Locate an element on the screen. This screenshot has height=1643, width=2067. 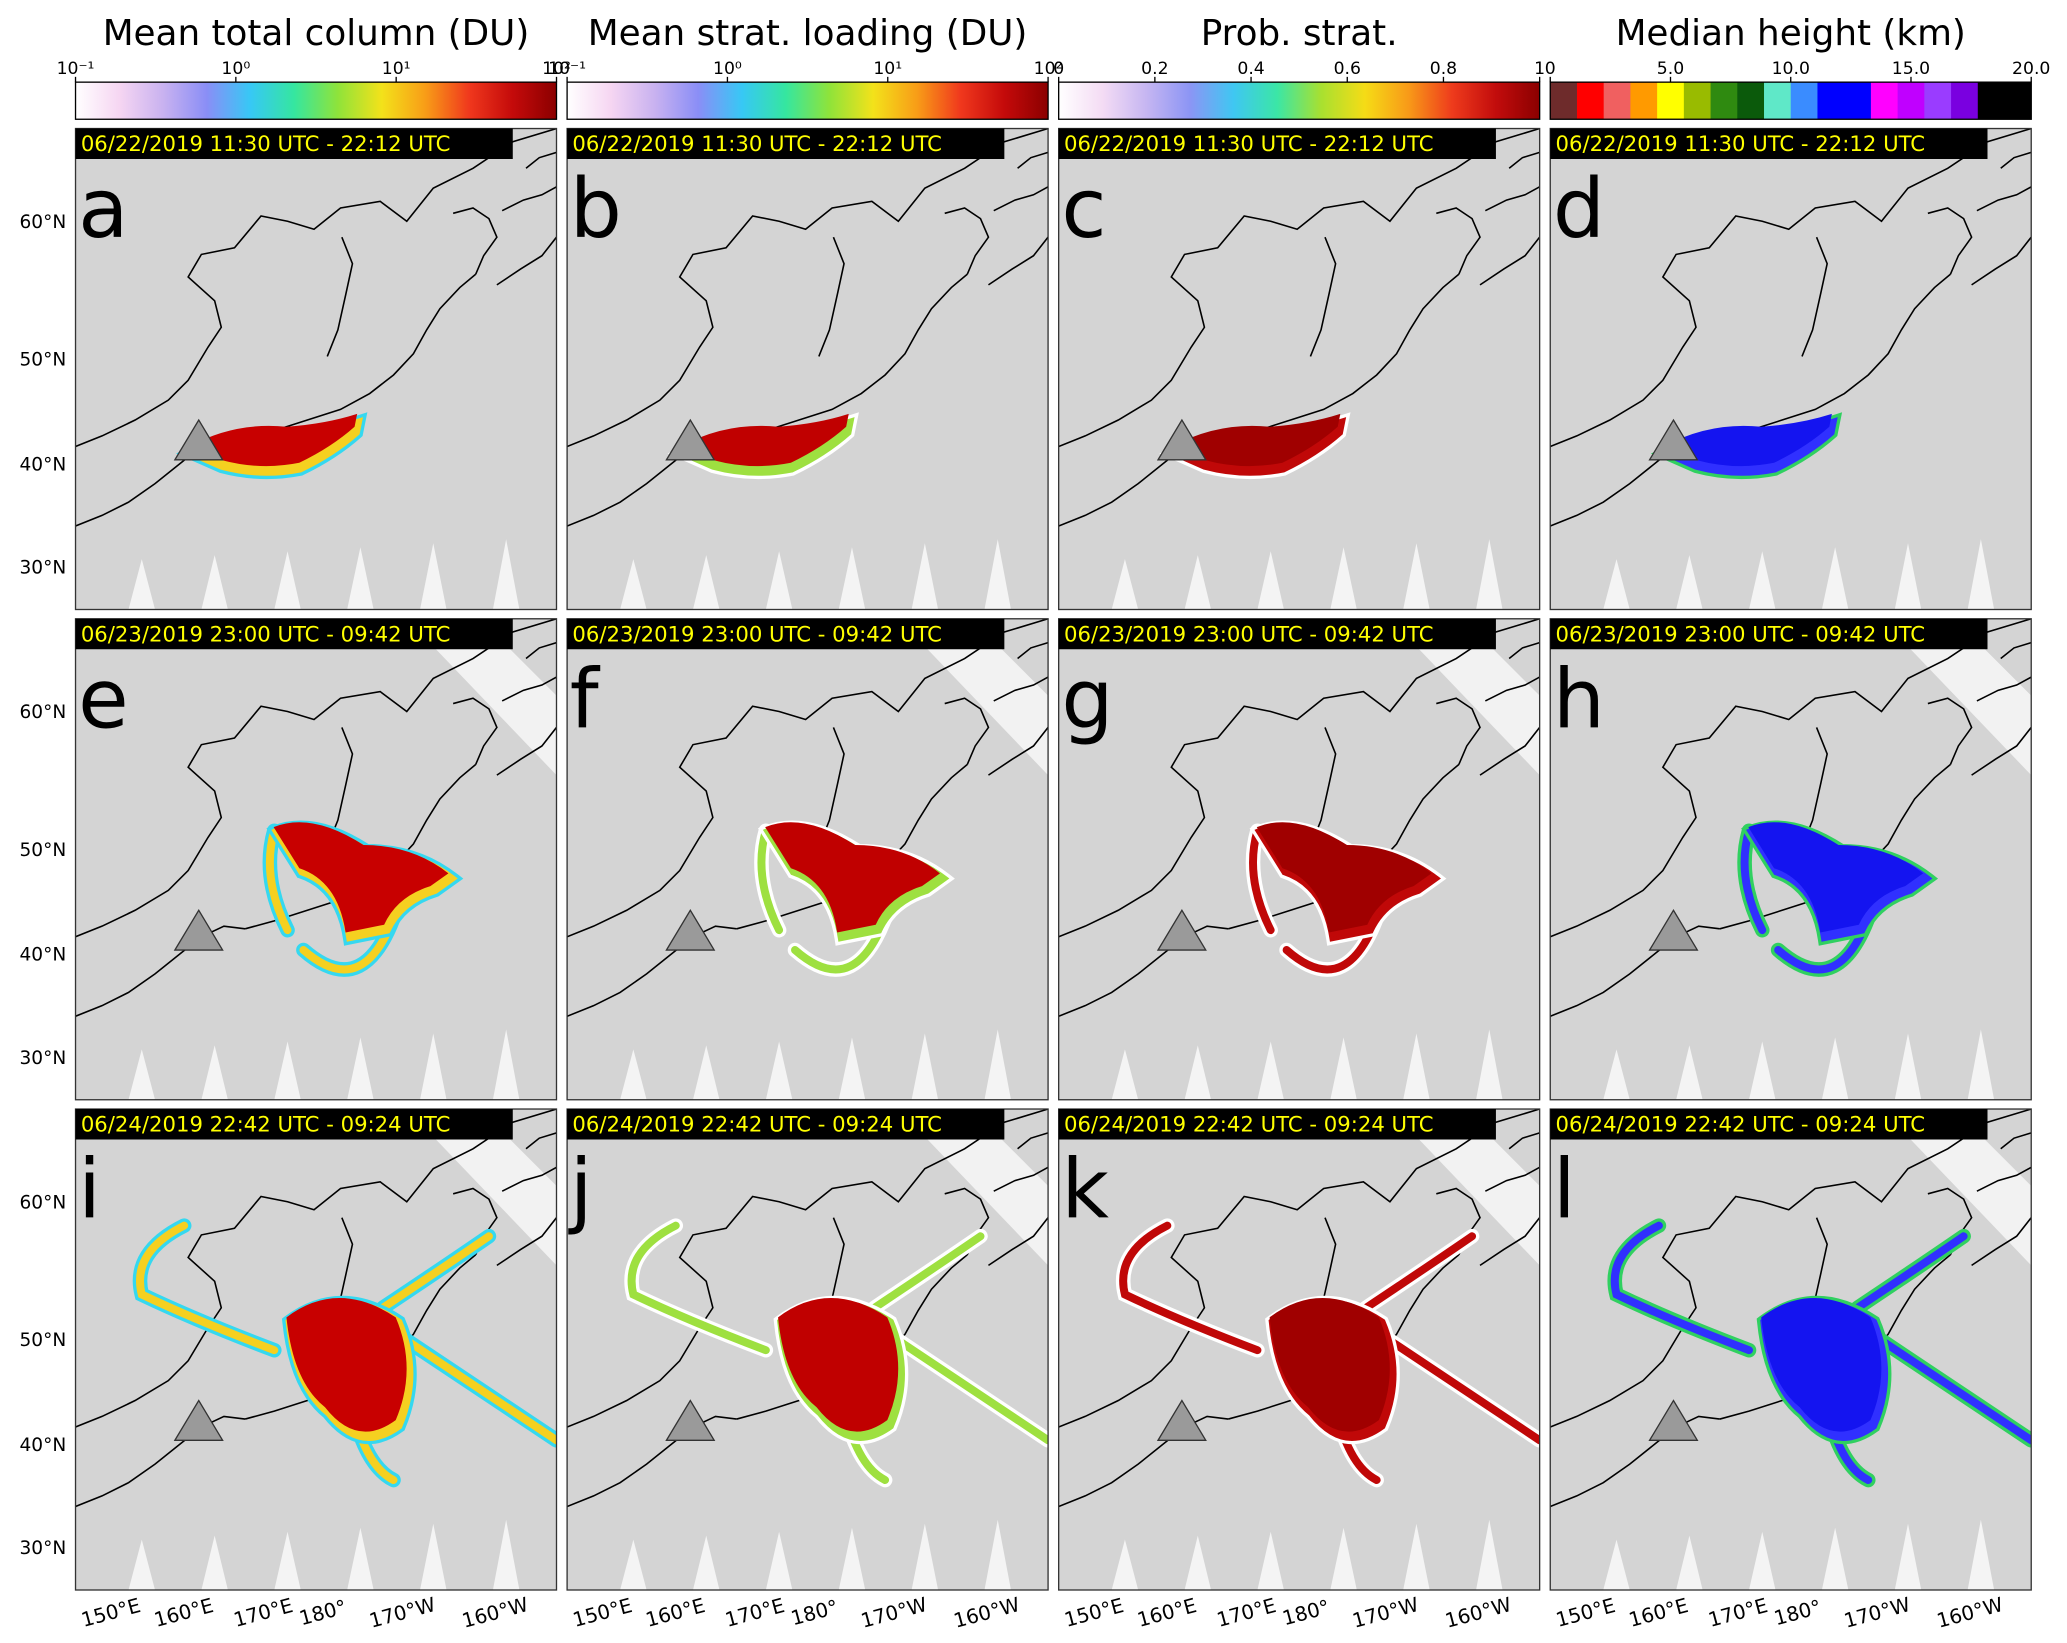
panel-letter: e is located at coordinates (103, 699).